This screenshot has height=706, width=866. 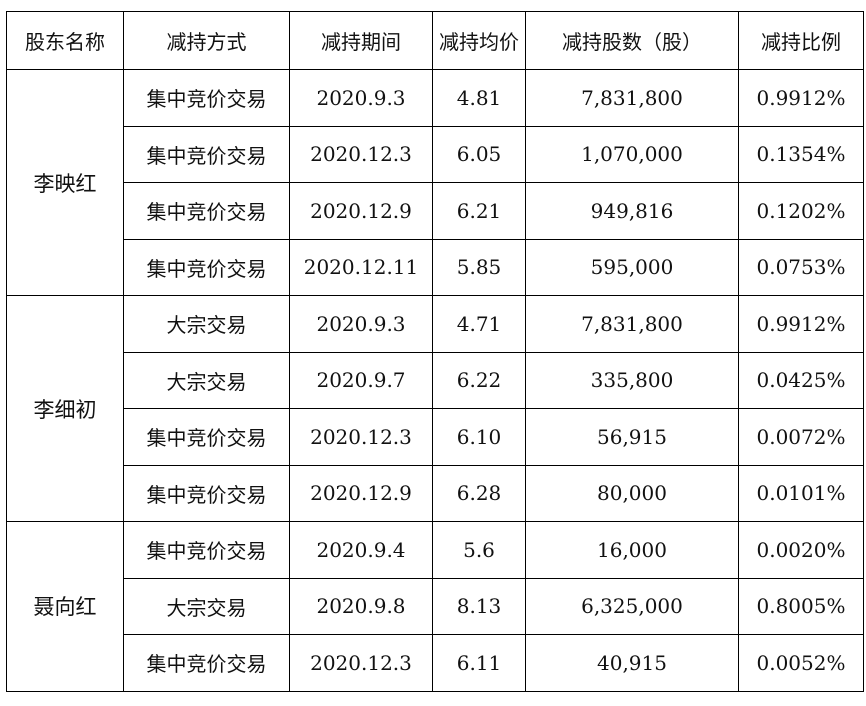 What do you see at coordinates (479, 211) in the screenshot?
I see `cell-price: 6.21` at bounding box center [479, 211].